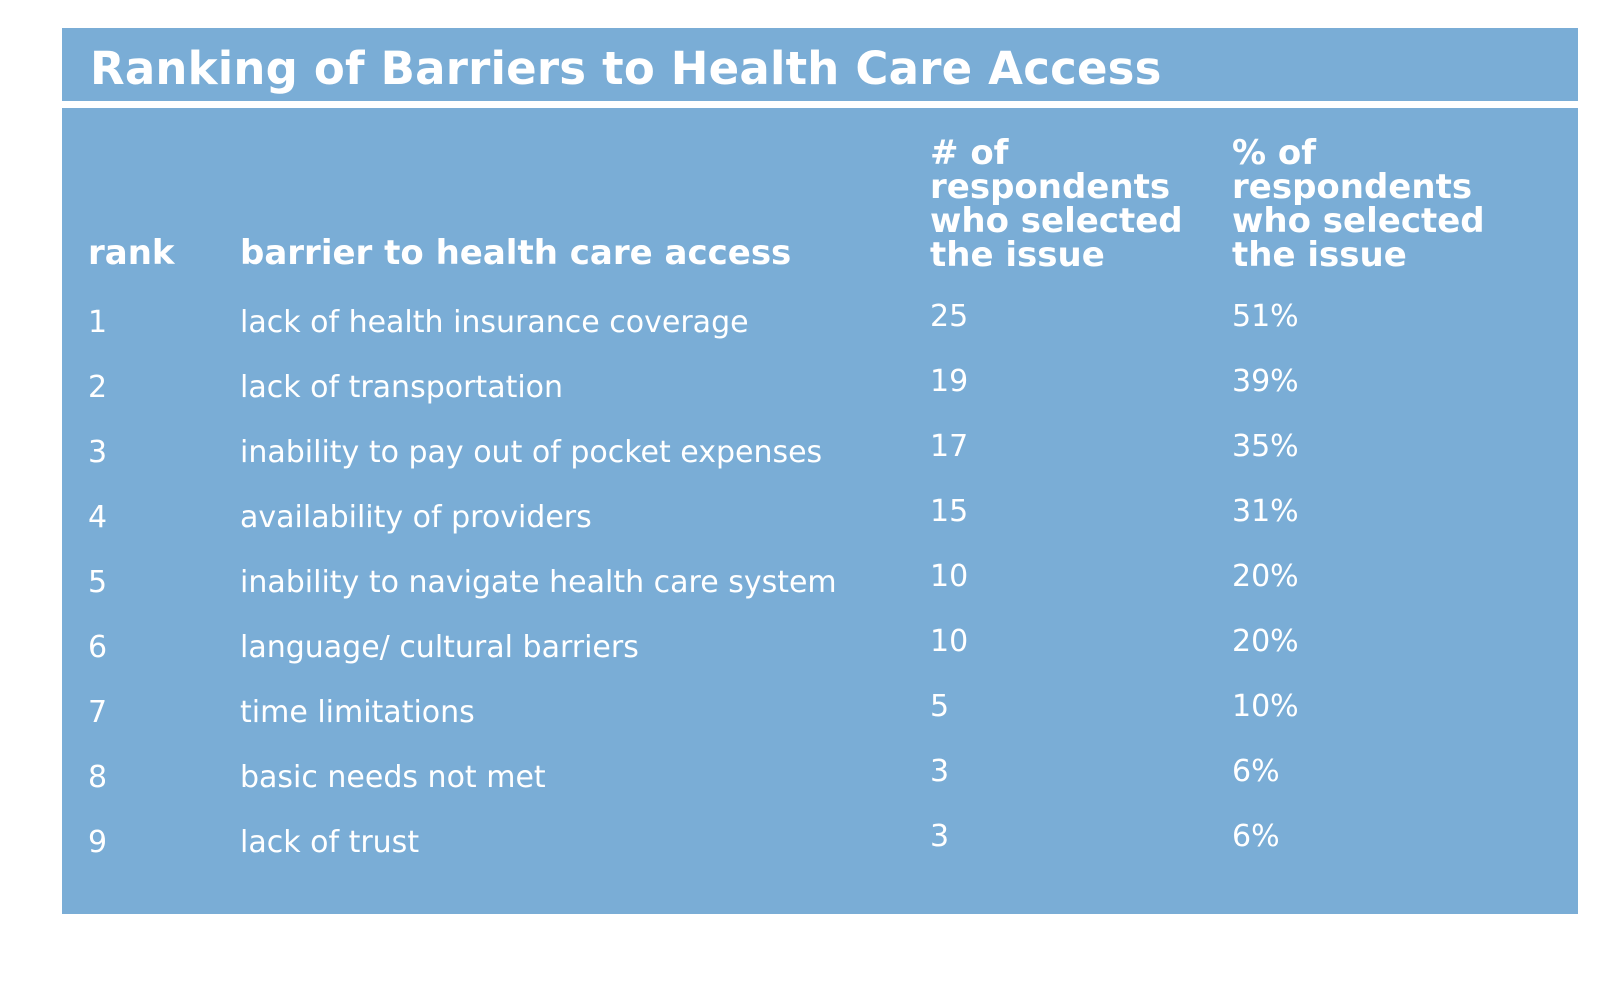 This screenshot has width=1609, height=991. Describe the element at coordinates (1017, 255) in the screenshot. I see `header-count-line-4: the issue` at that location.